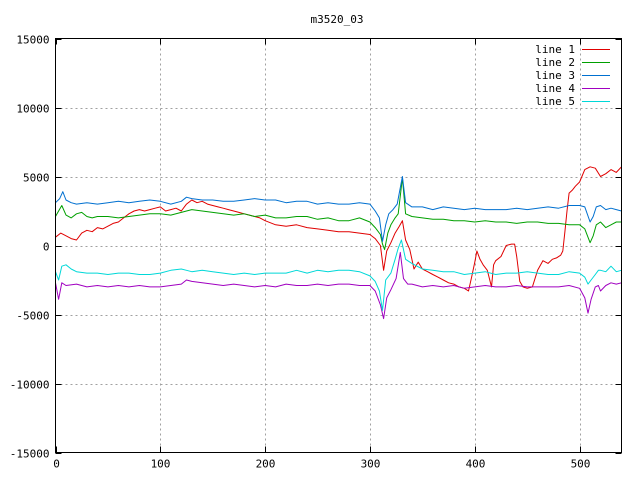  I want to click on legend-label: line 5, so click(555, 101).